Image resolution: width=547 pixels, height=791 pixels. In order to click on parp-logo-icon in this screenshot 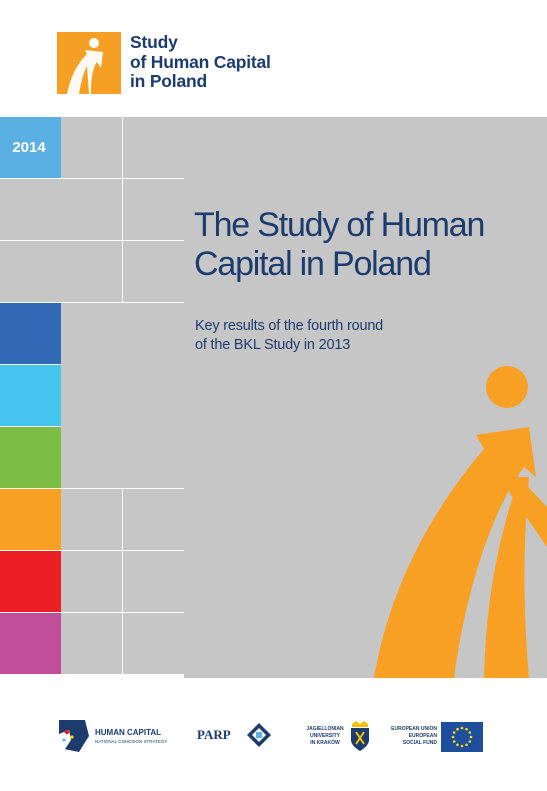, I will do `click(259, 735)`.